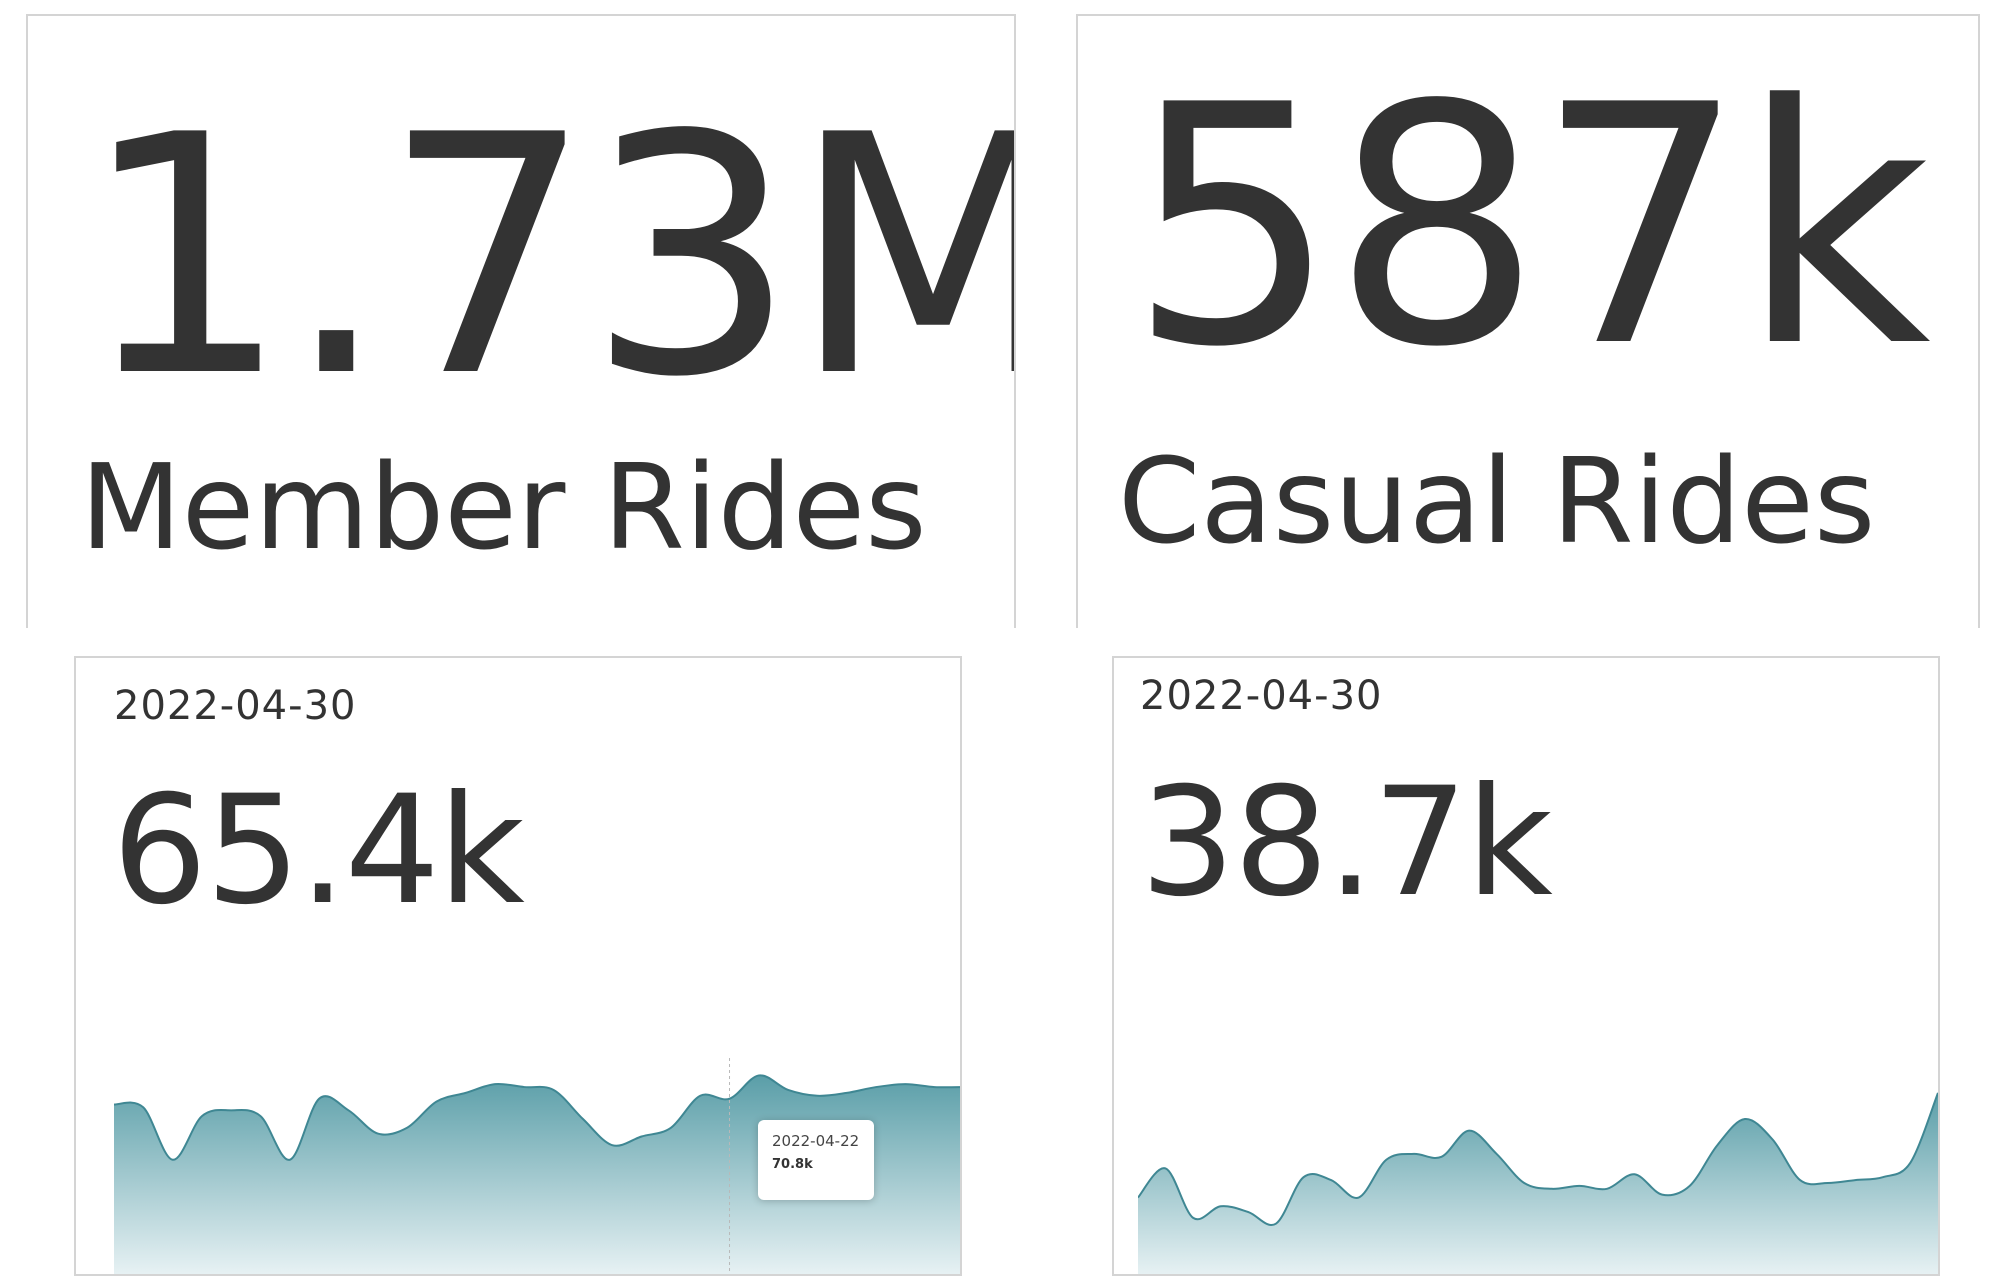  What do you see at coordinates (537, 1117) in the screenshot?
I see `member-sparkline-line` at bounding box center [537, 1117].